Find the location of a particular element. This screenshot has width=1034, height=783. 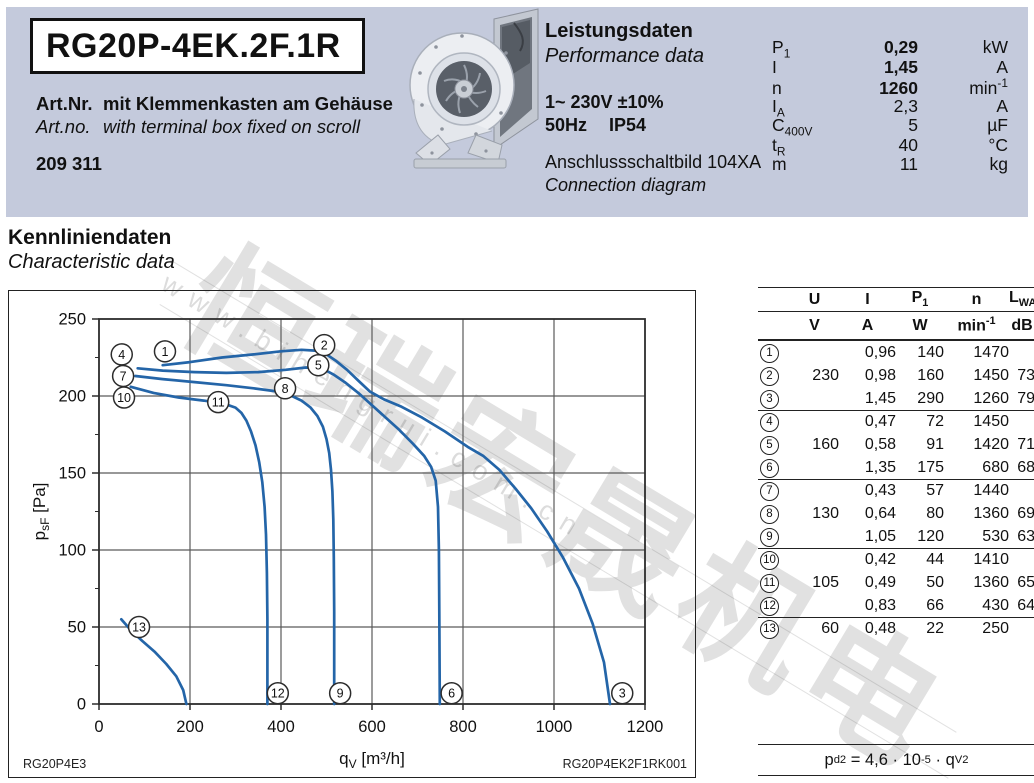

param-unit: µF is located at coordinates (997, 125).